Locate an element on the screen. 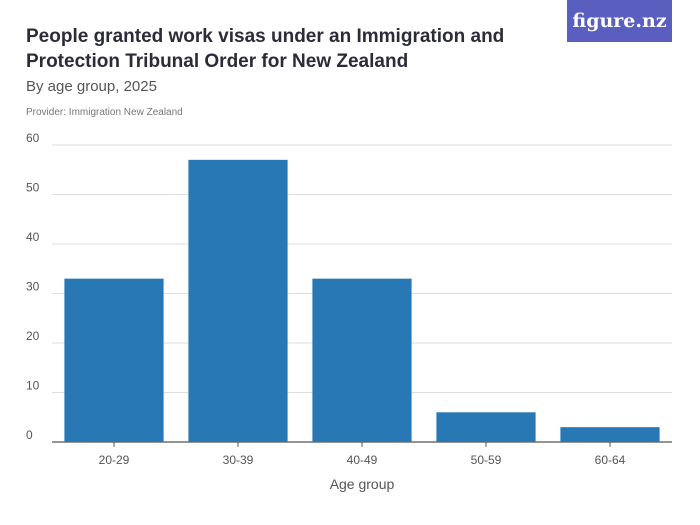 The width and height of the screenshot is (700, 525). x-axis-title: Age group is located at coordinates (362, 484).